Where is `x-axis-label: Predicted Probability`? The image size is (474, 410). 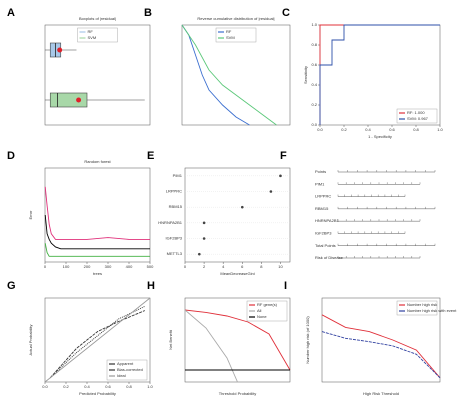
x-axis-label: Predicted Probability is located at coordinates (97, 393).